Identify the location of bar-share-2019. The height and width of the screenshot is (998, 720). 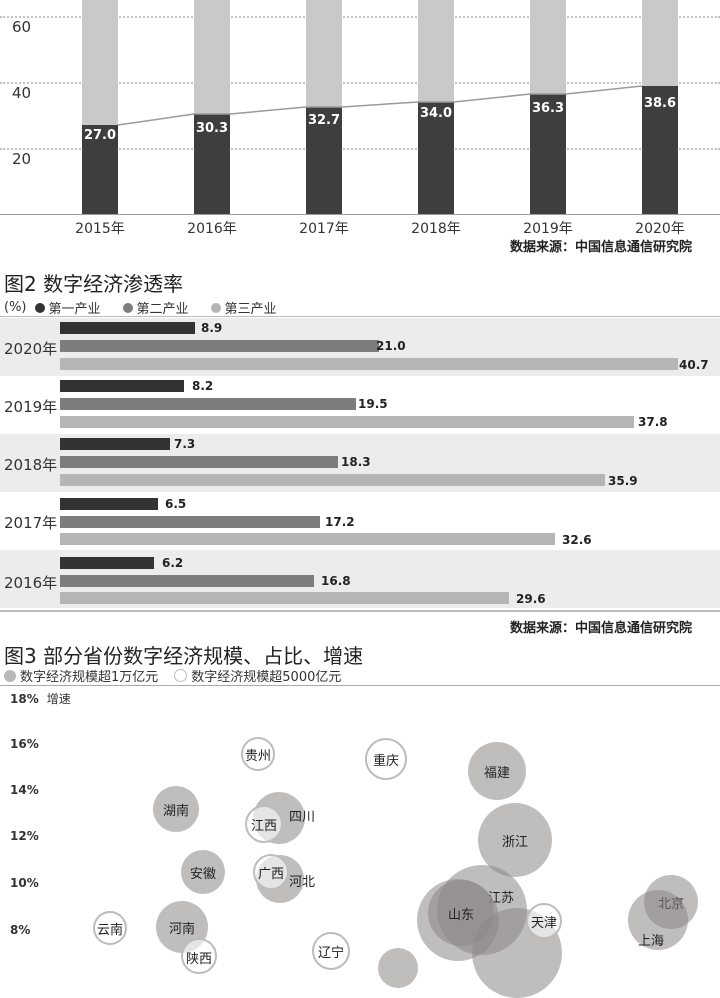
(548, 154).